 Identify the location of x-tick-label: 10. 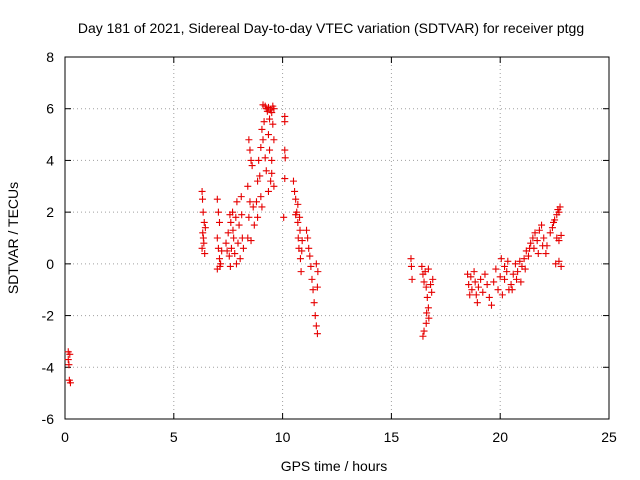
(283, 437).